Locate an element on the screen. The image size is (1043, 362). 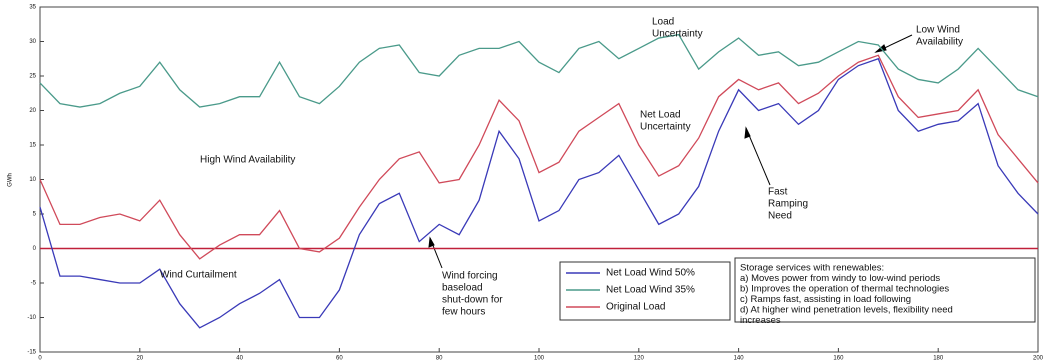
x-tick-label: 80 is located at coordinates (439, 359).